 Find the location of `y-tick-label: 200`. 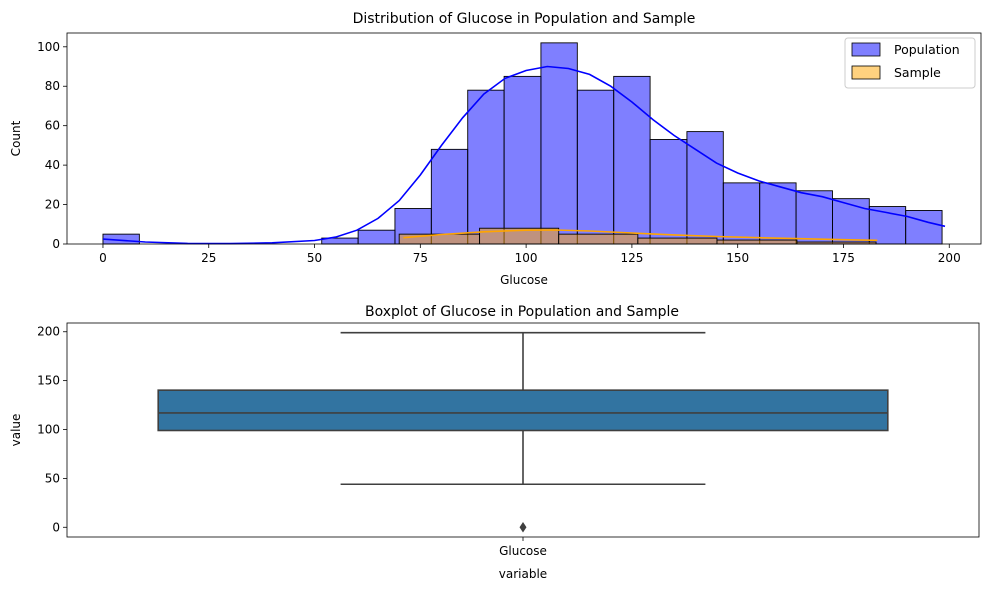

y-tick-label: 200 is located at coordinates (48, 332).